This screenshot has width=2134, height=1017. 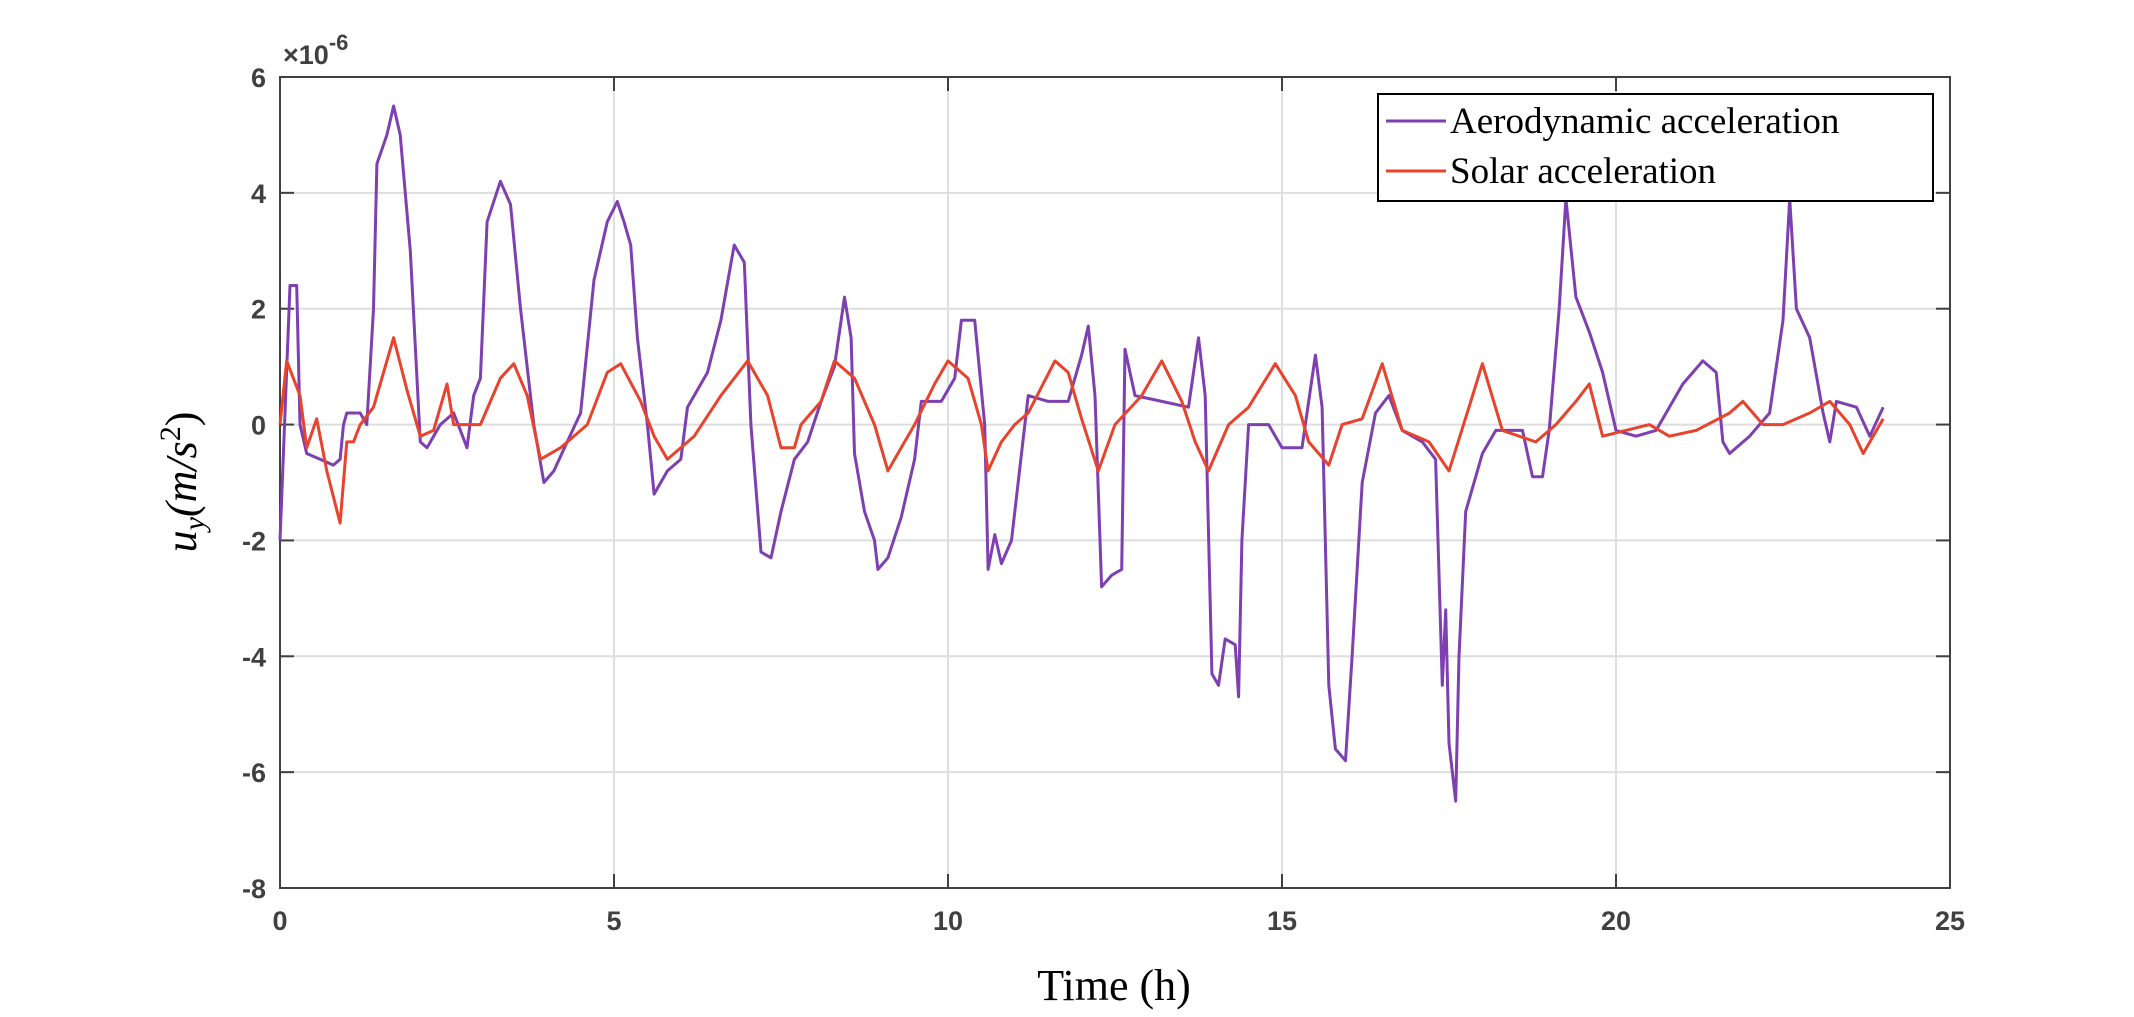 I want to click on legend-box, so click(x=1655, y=147).